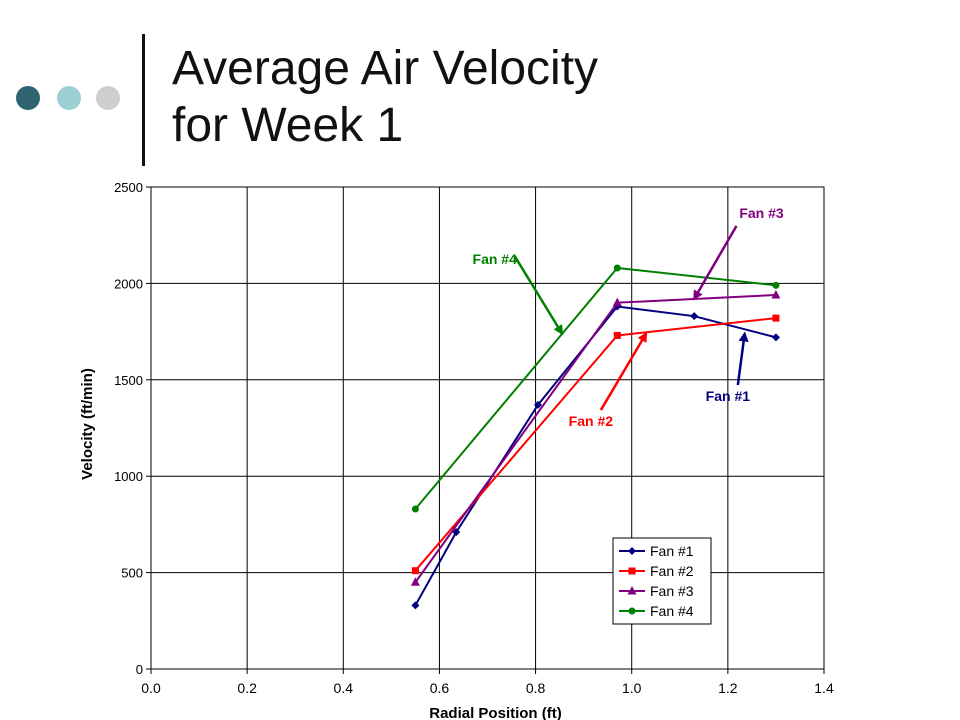 The height and width of the screenshot is (720, 960). I want to click on page-title: Average Air Velocity for Week 1, so click(385, 97).